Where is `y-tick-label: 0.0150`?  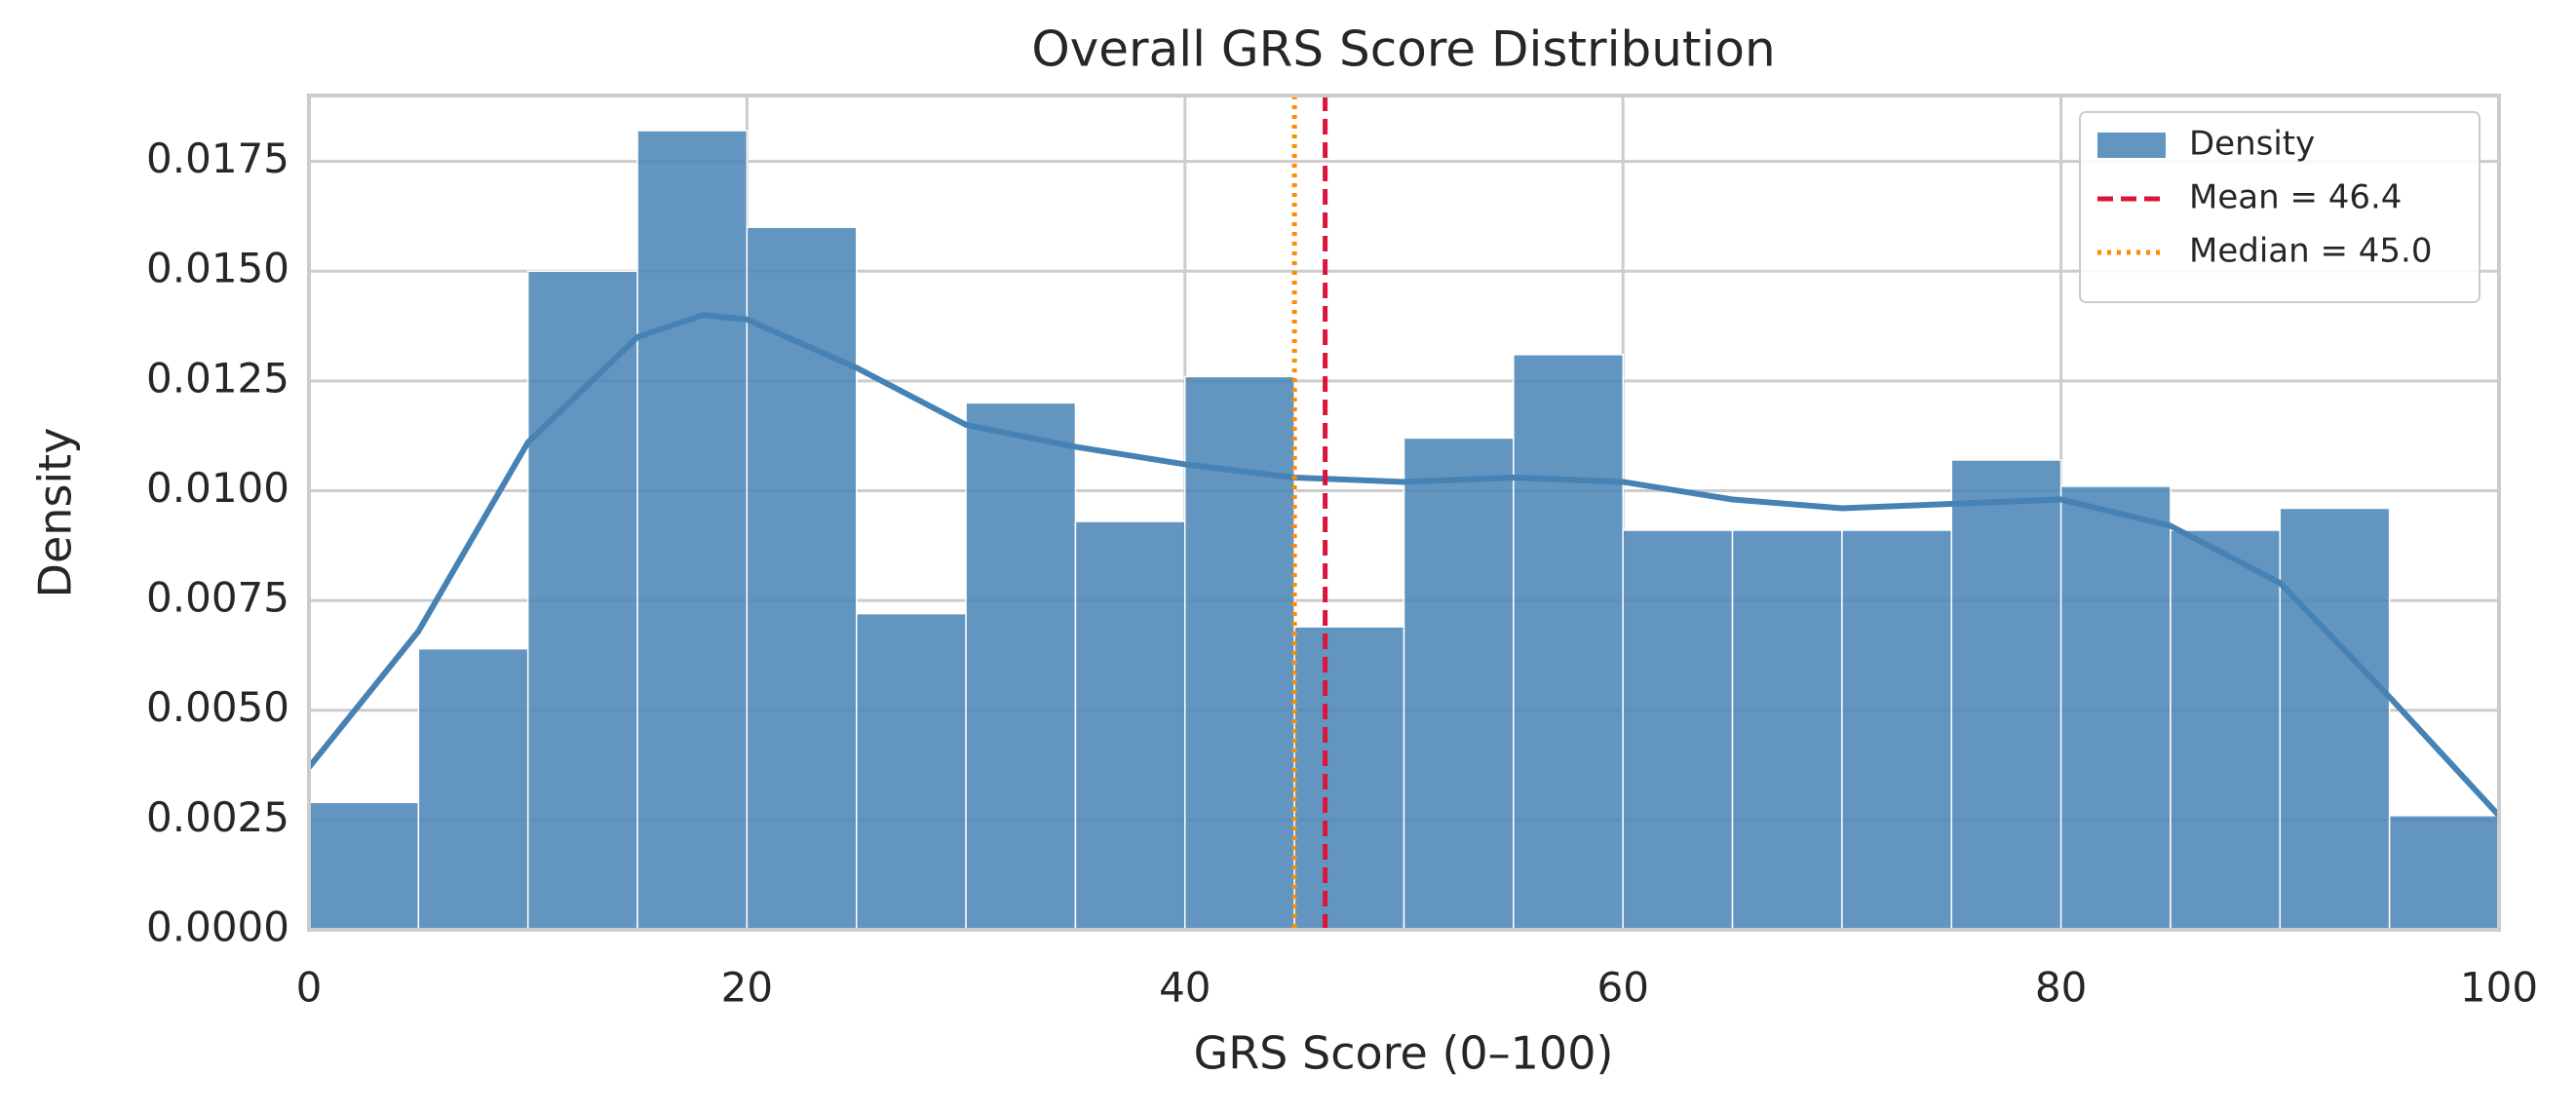
y-tick-label: 0.0150 is located at coordinates (217, 268).